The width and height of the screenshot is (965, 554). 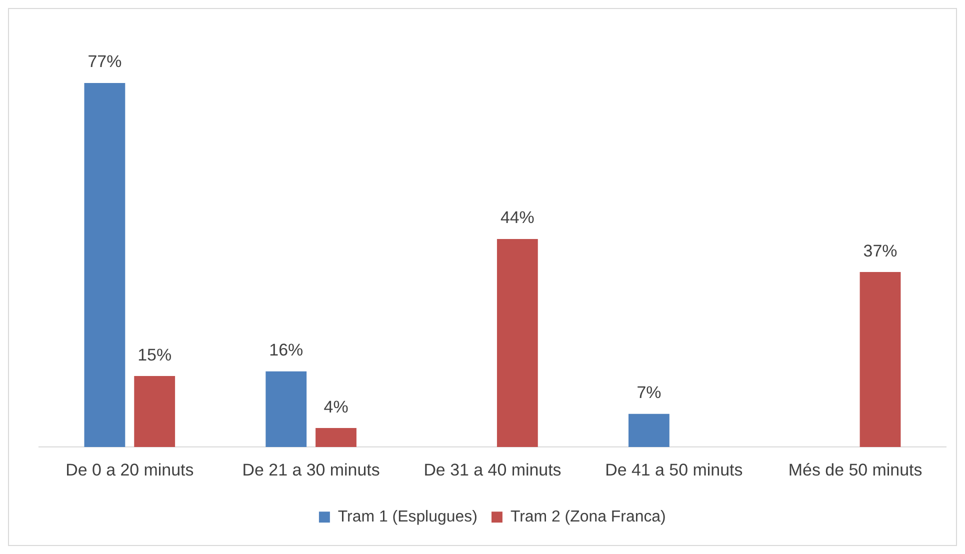 I want to click on data-label: 15%, so click(x=155, y=354).